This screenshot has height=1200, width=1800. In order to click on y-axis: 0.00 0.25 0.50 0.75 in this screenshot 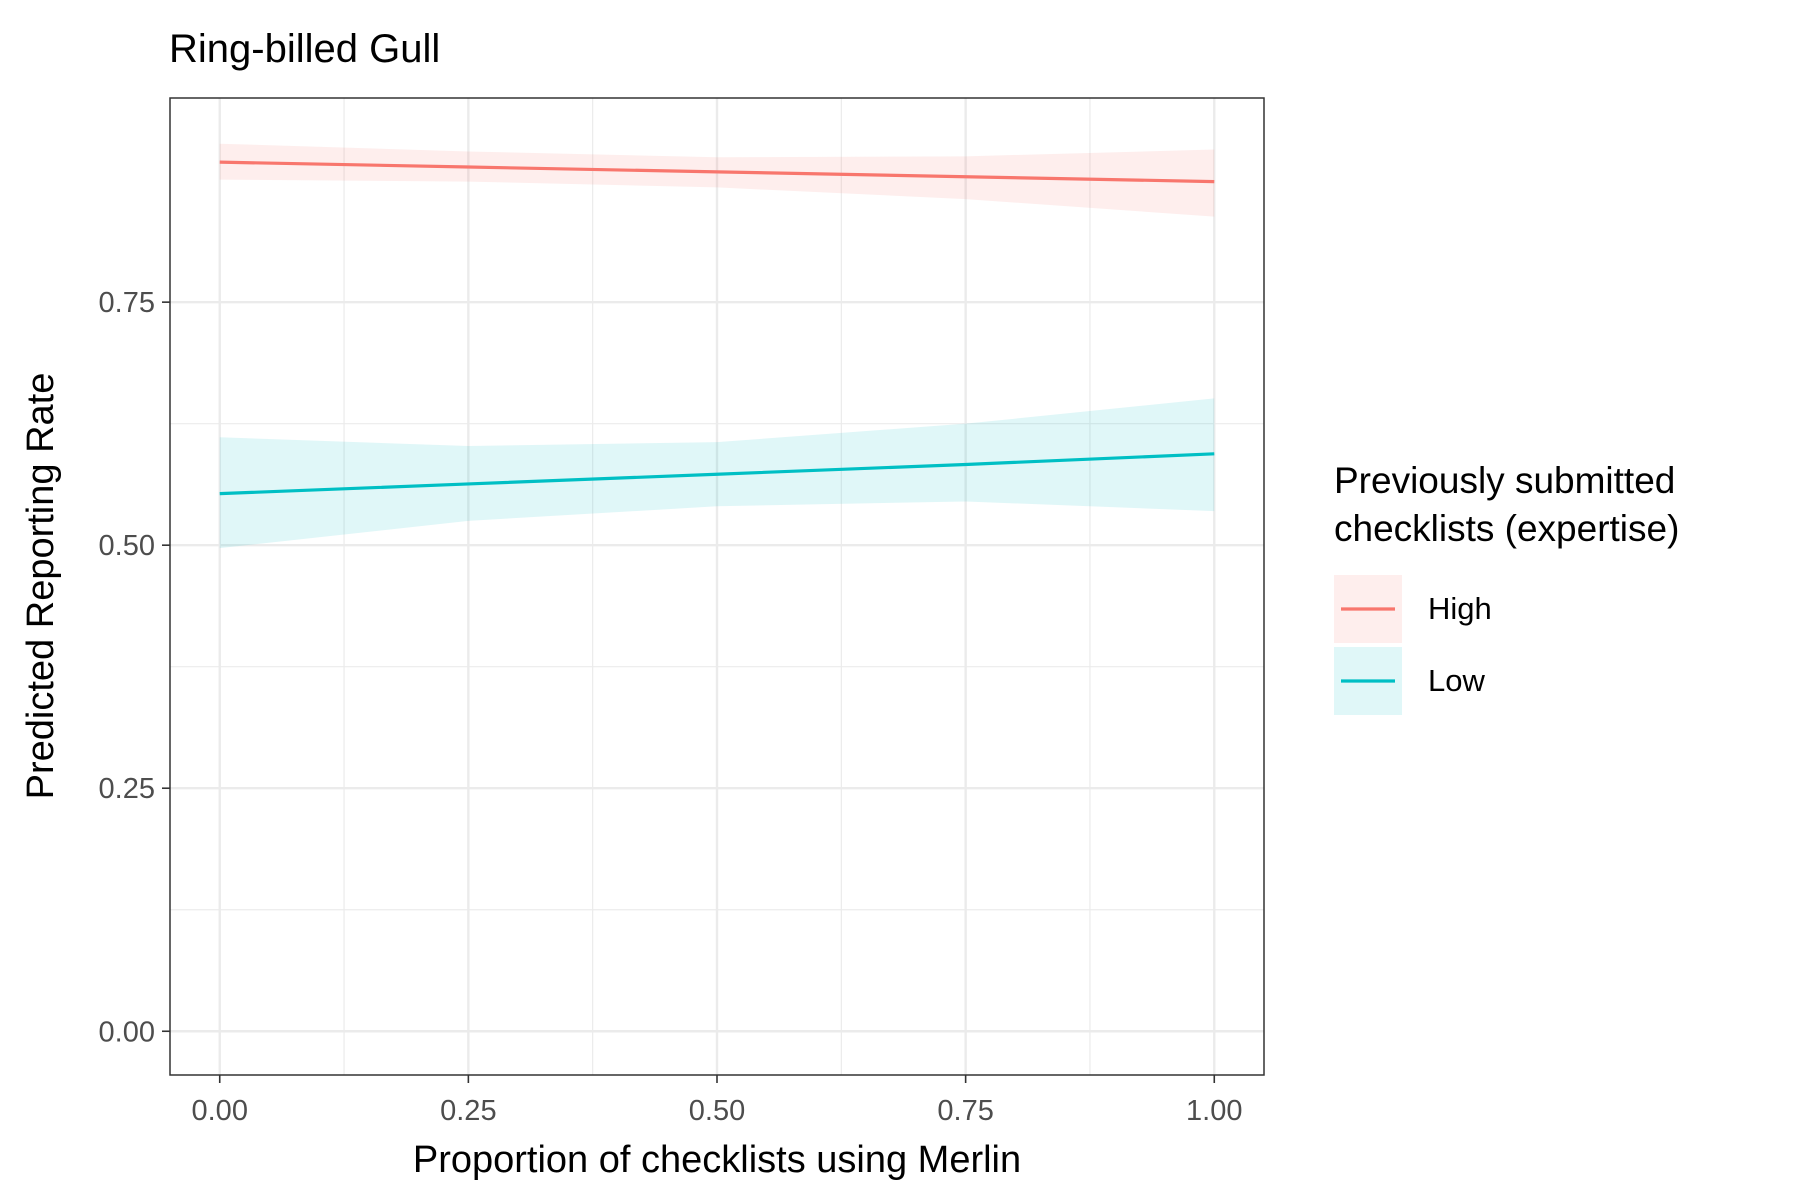, I will do `click(134, 667)`.